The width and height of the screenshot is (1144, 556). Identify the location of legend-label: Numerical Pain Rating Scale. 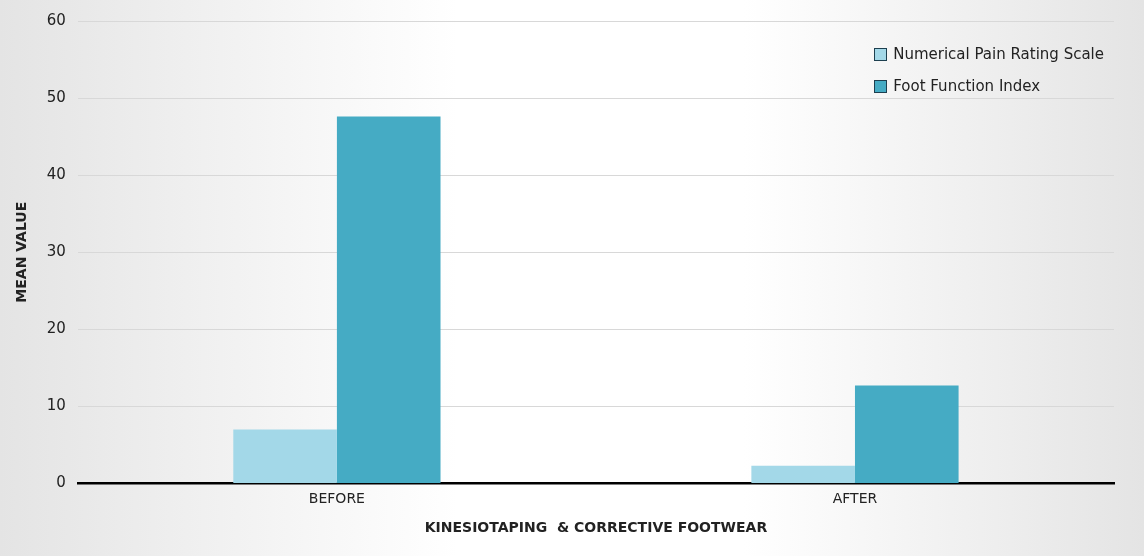
(998, 54).